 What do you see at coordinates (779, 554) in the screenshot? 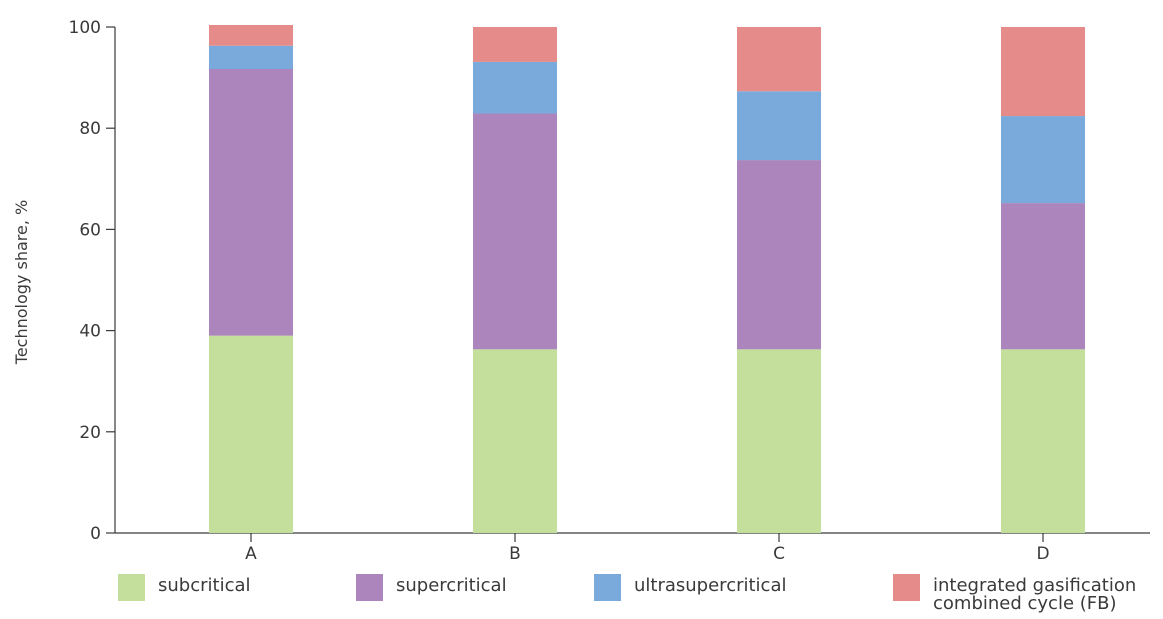
I see `x-tick-label-c: C` at bounding box center [779, 554].